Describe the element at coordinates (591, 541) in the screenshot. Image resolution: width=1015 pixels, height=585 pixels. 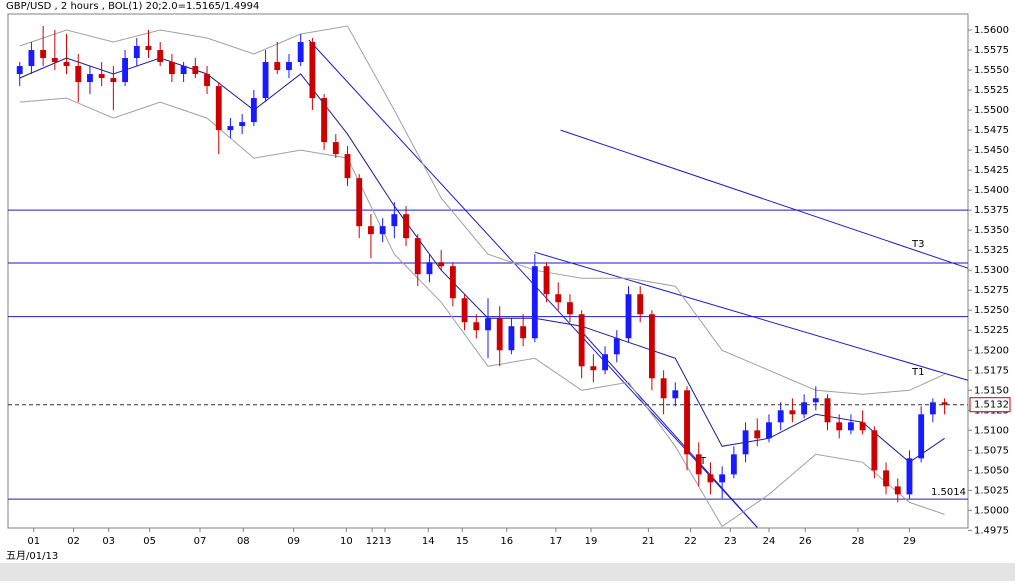
I see `x-tick-label: 19` at that location.